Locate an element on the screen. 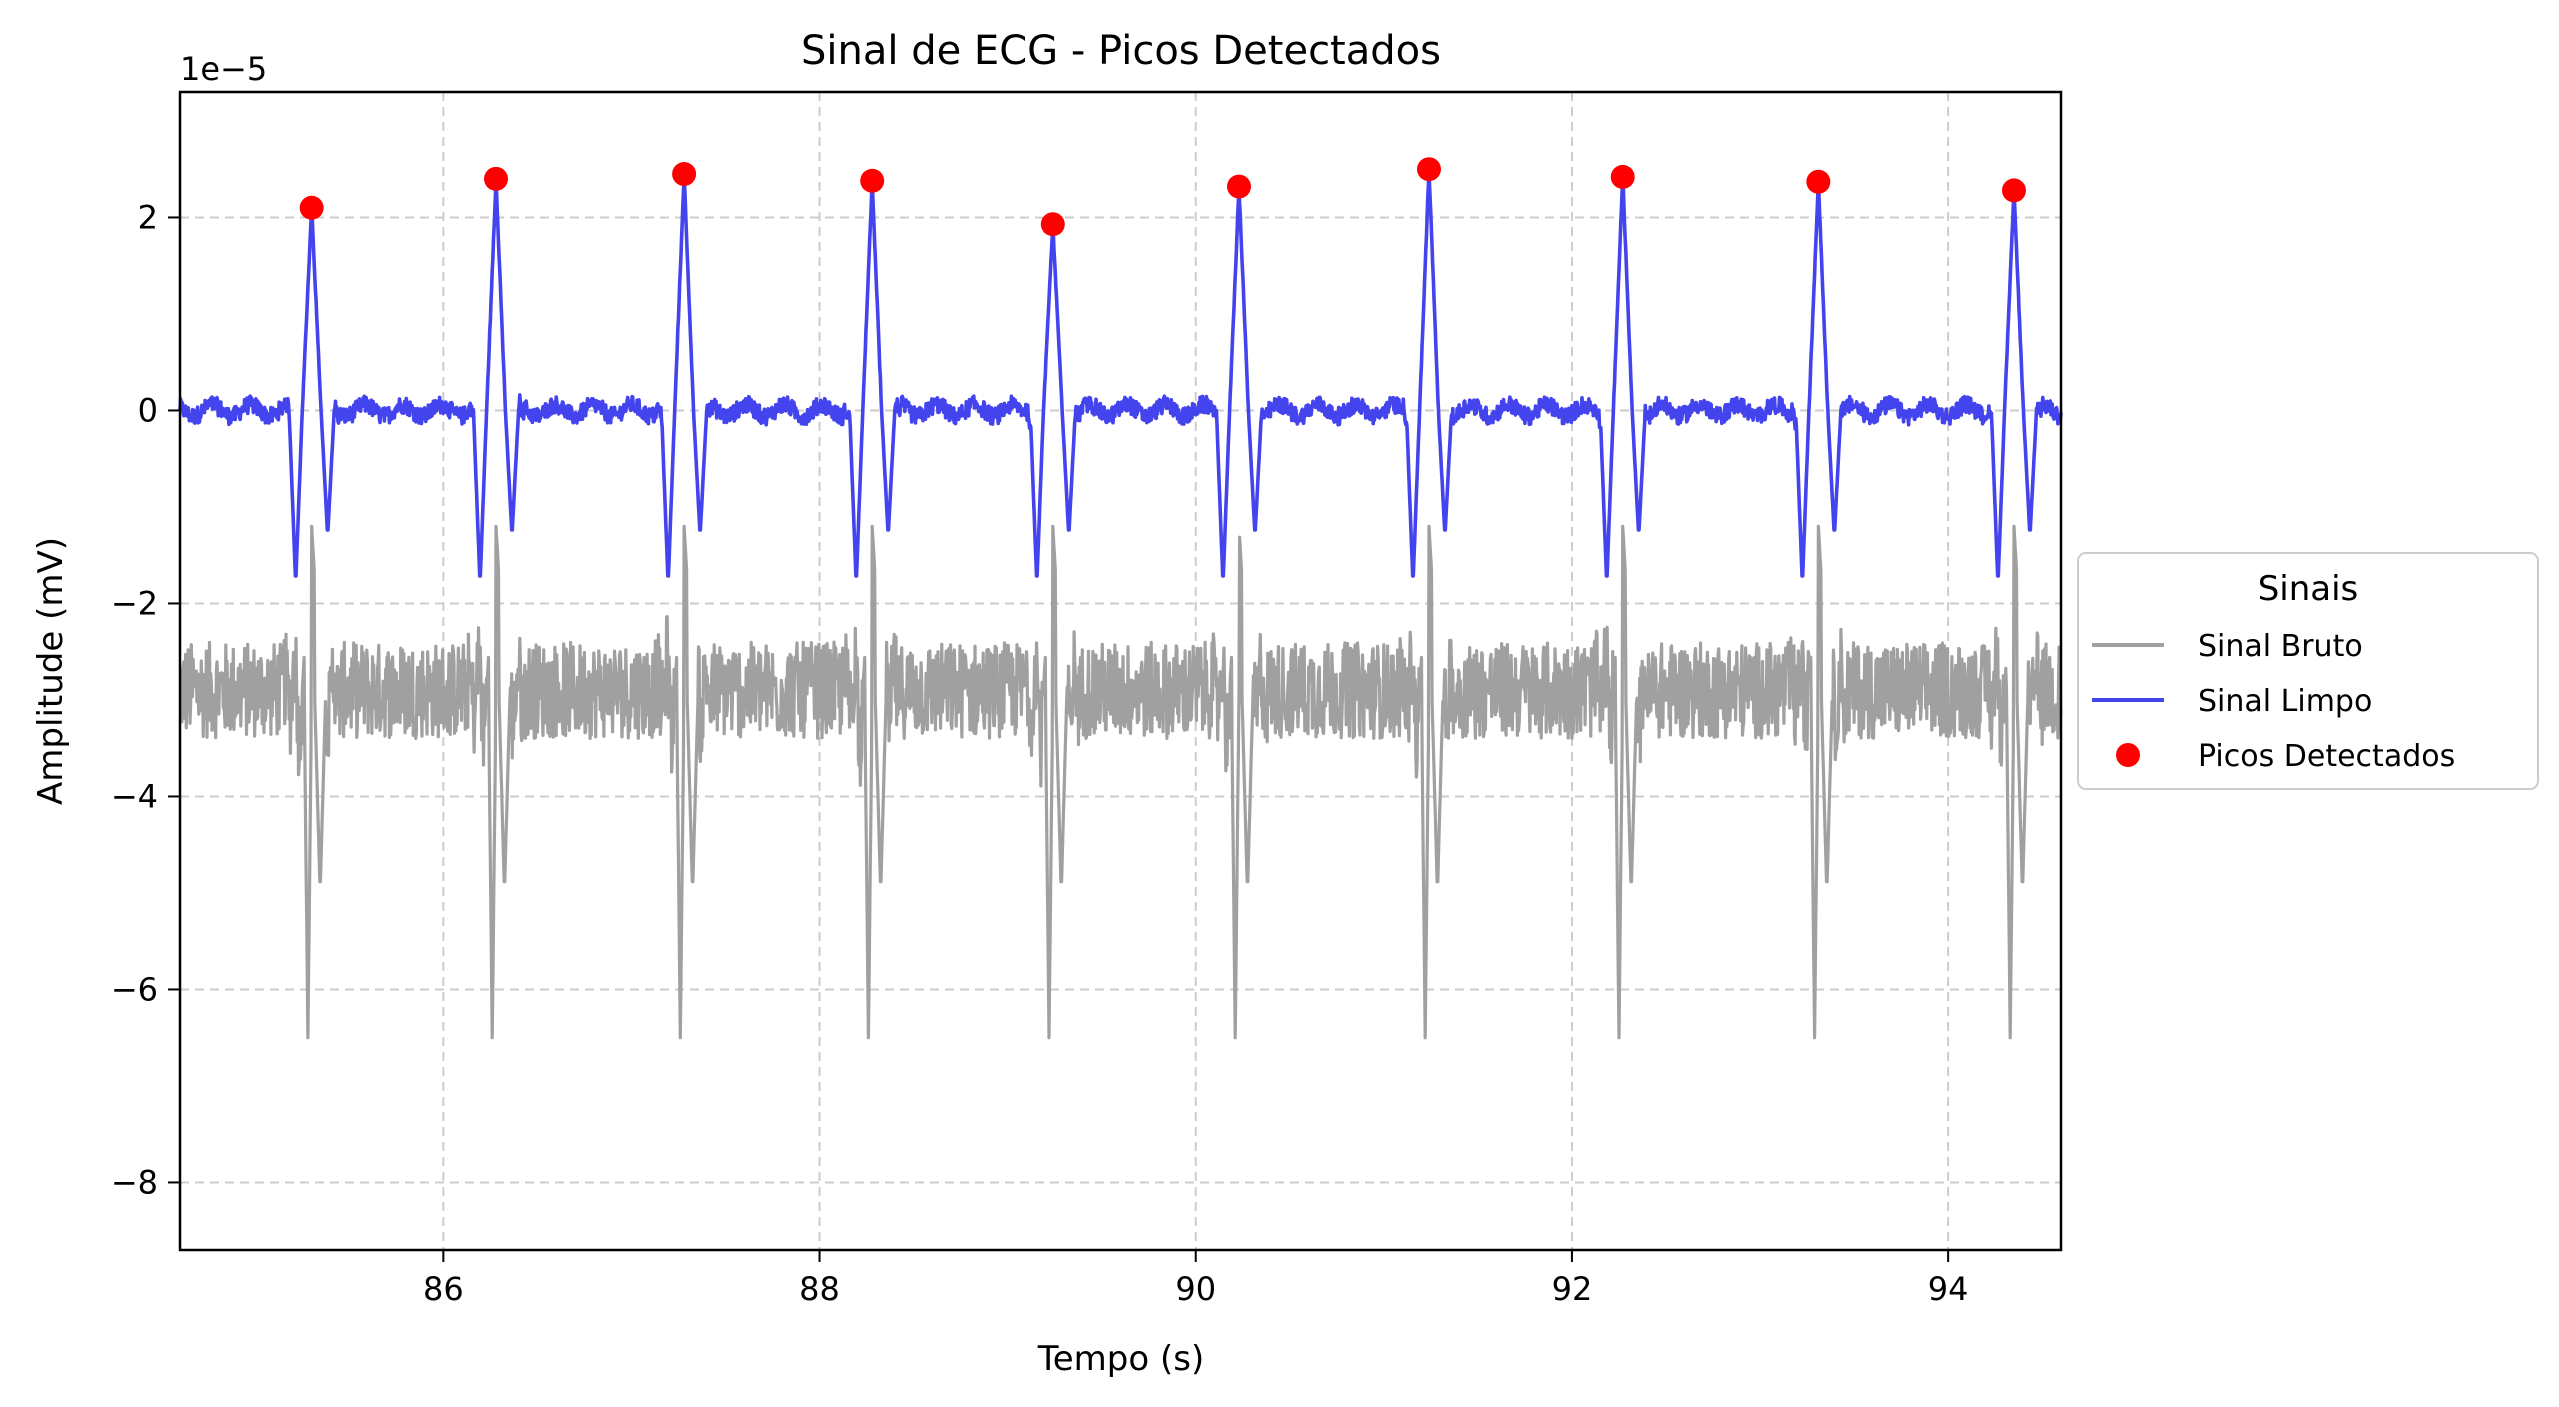  y-tick-label: −2 is located at coordinates (134, 603).